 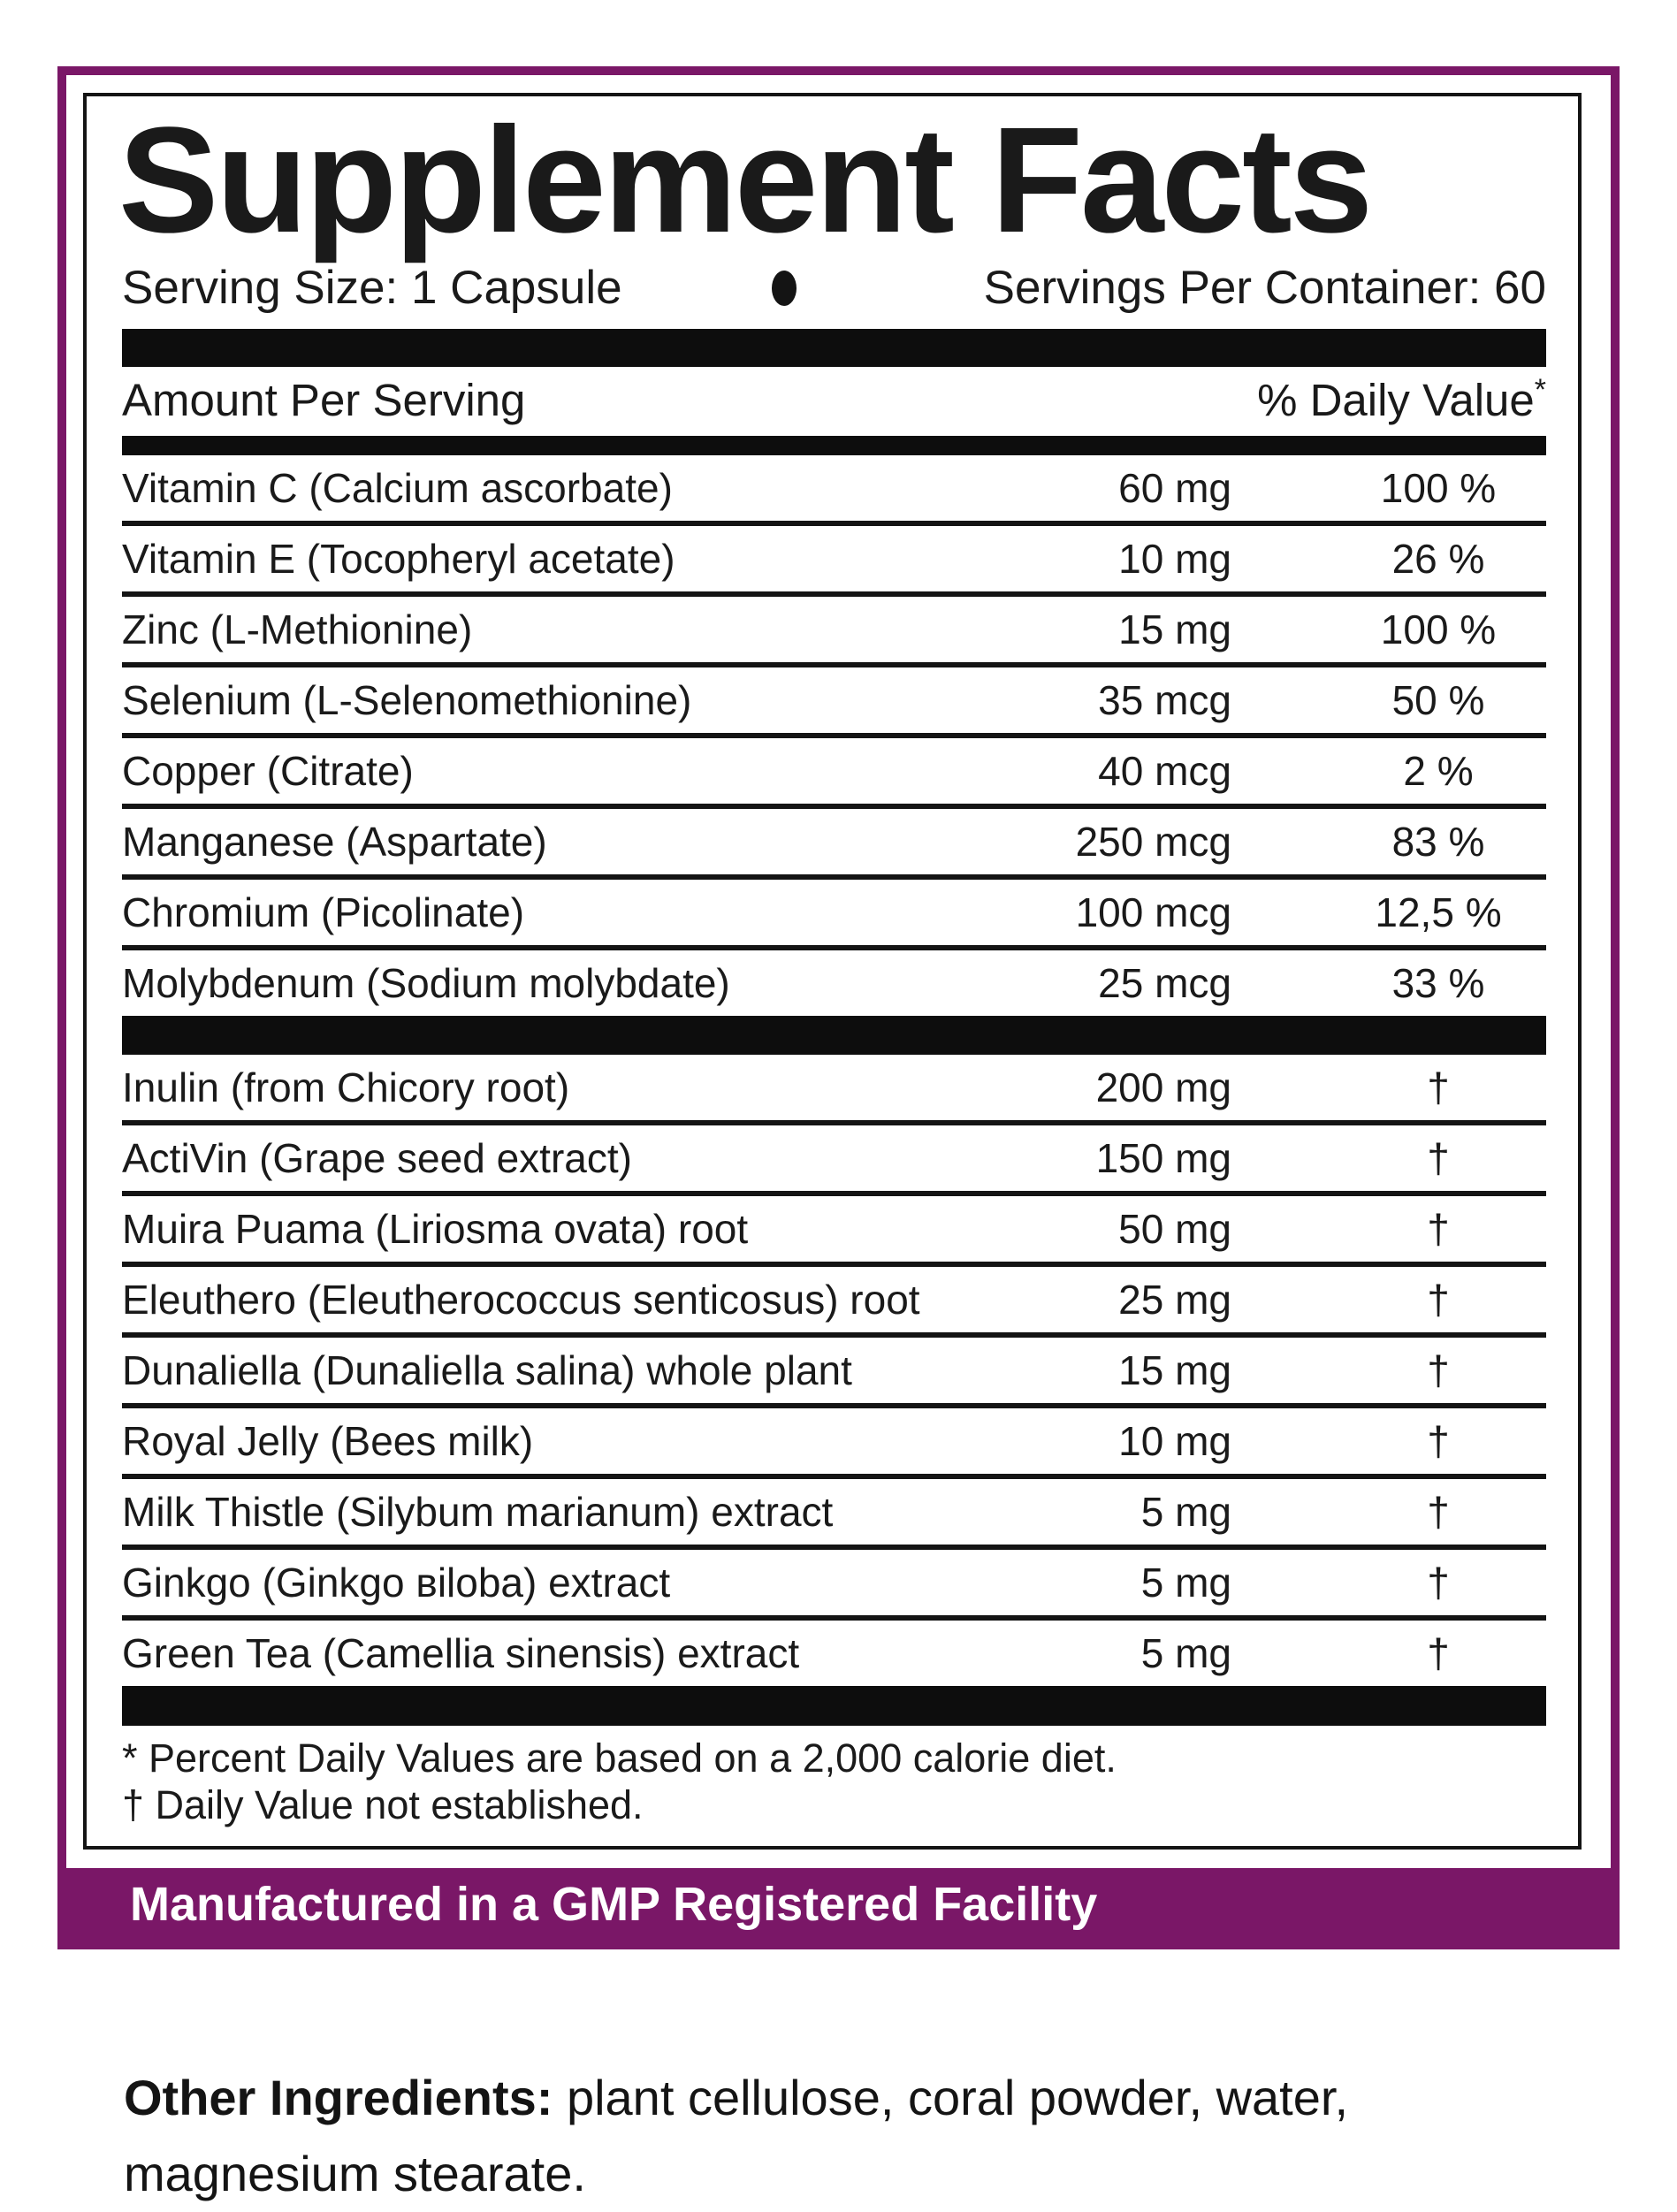 I want to click on serving-separator-dot, so click(x=785, y=288).